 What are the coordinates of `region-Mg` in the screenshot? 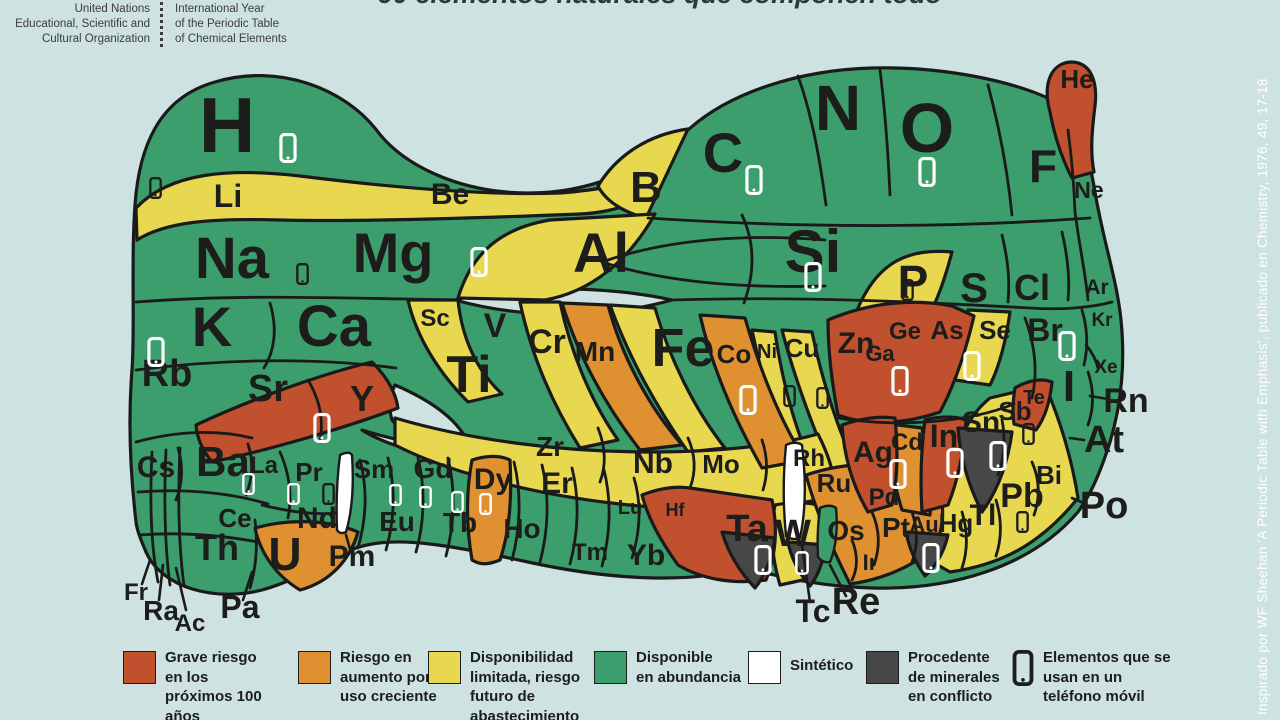 It's located at (556, 257).